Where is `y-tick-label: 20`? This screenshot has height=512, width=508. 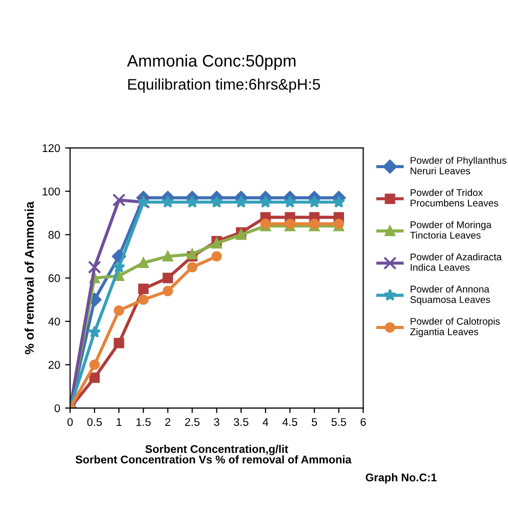
y-tick-label: 20 is located at coordinates (54, 364).